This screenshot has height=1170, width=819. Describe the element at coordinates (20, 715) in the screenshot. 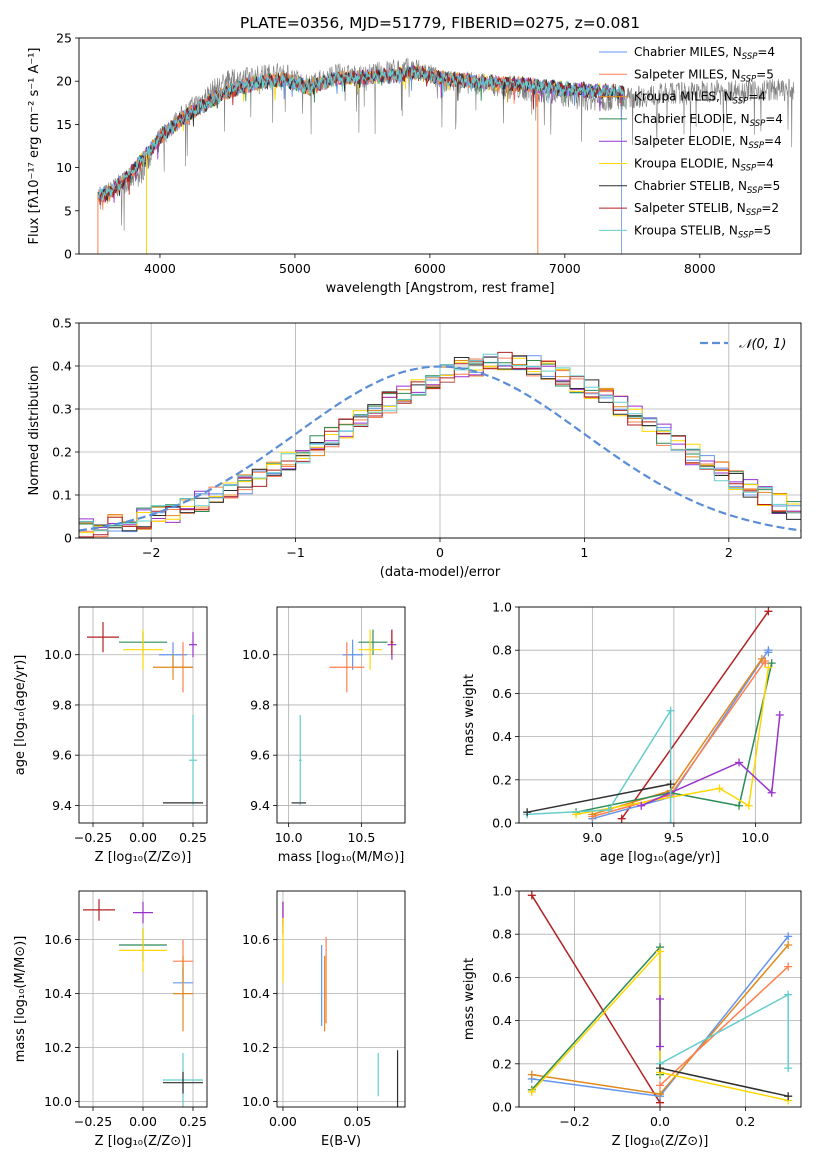

I see `y-axis-label: age [log₁₀(age/yr)]` at that location.